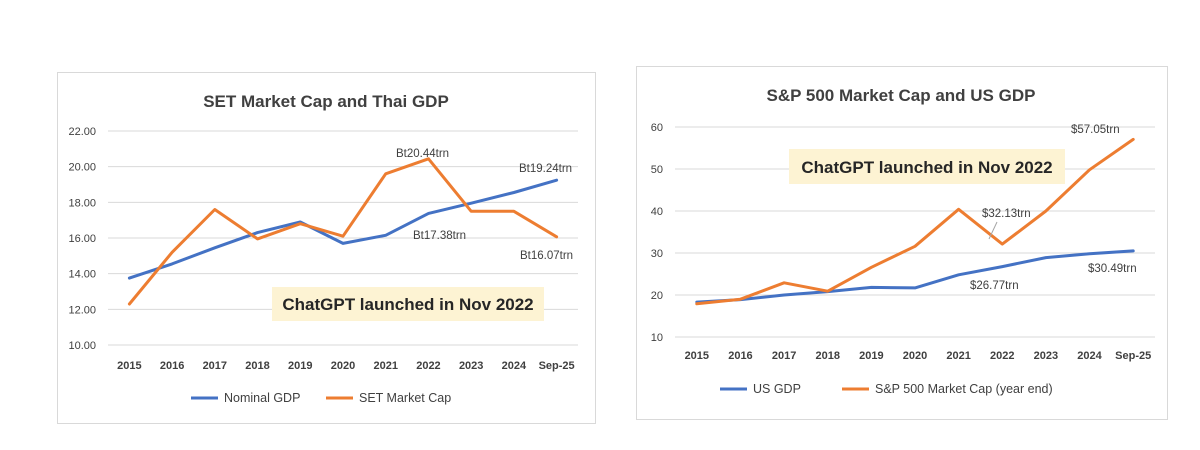 The height and width of the screenshot is (450, 1200). I want to click on data-label-sp-sep25: $57.05trn, so click(1095, 130).